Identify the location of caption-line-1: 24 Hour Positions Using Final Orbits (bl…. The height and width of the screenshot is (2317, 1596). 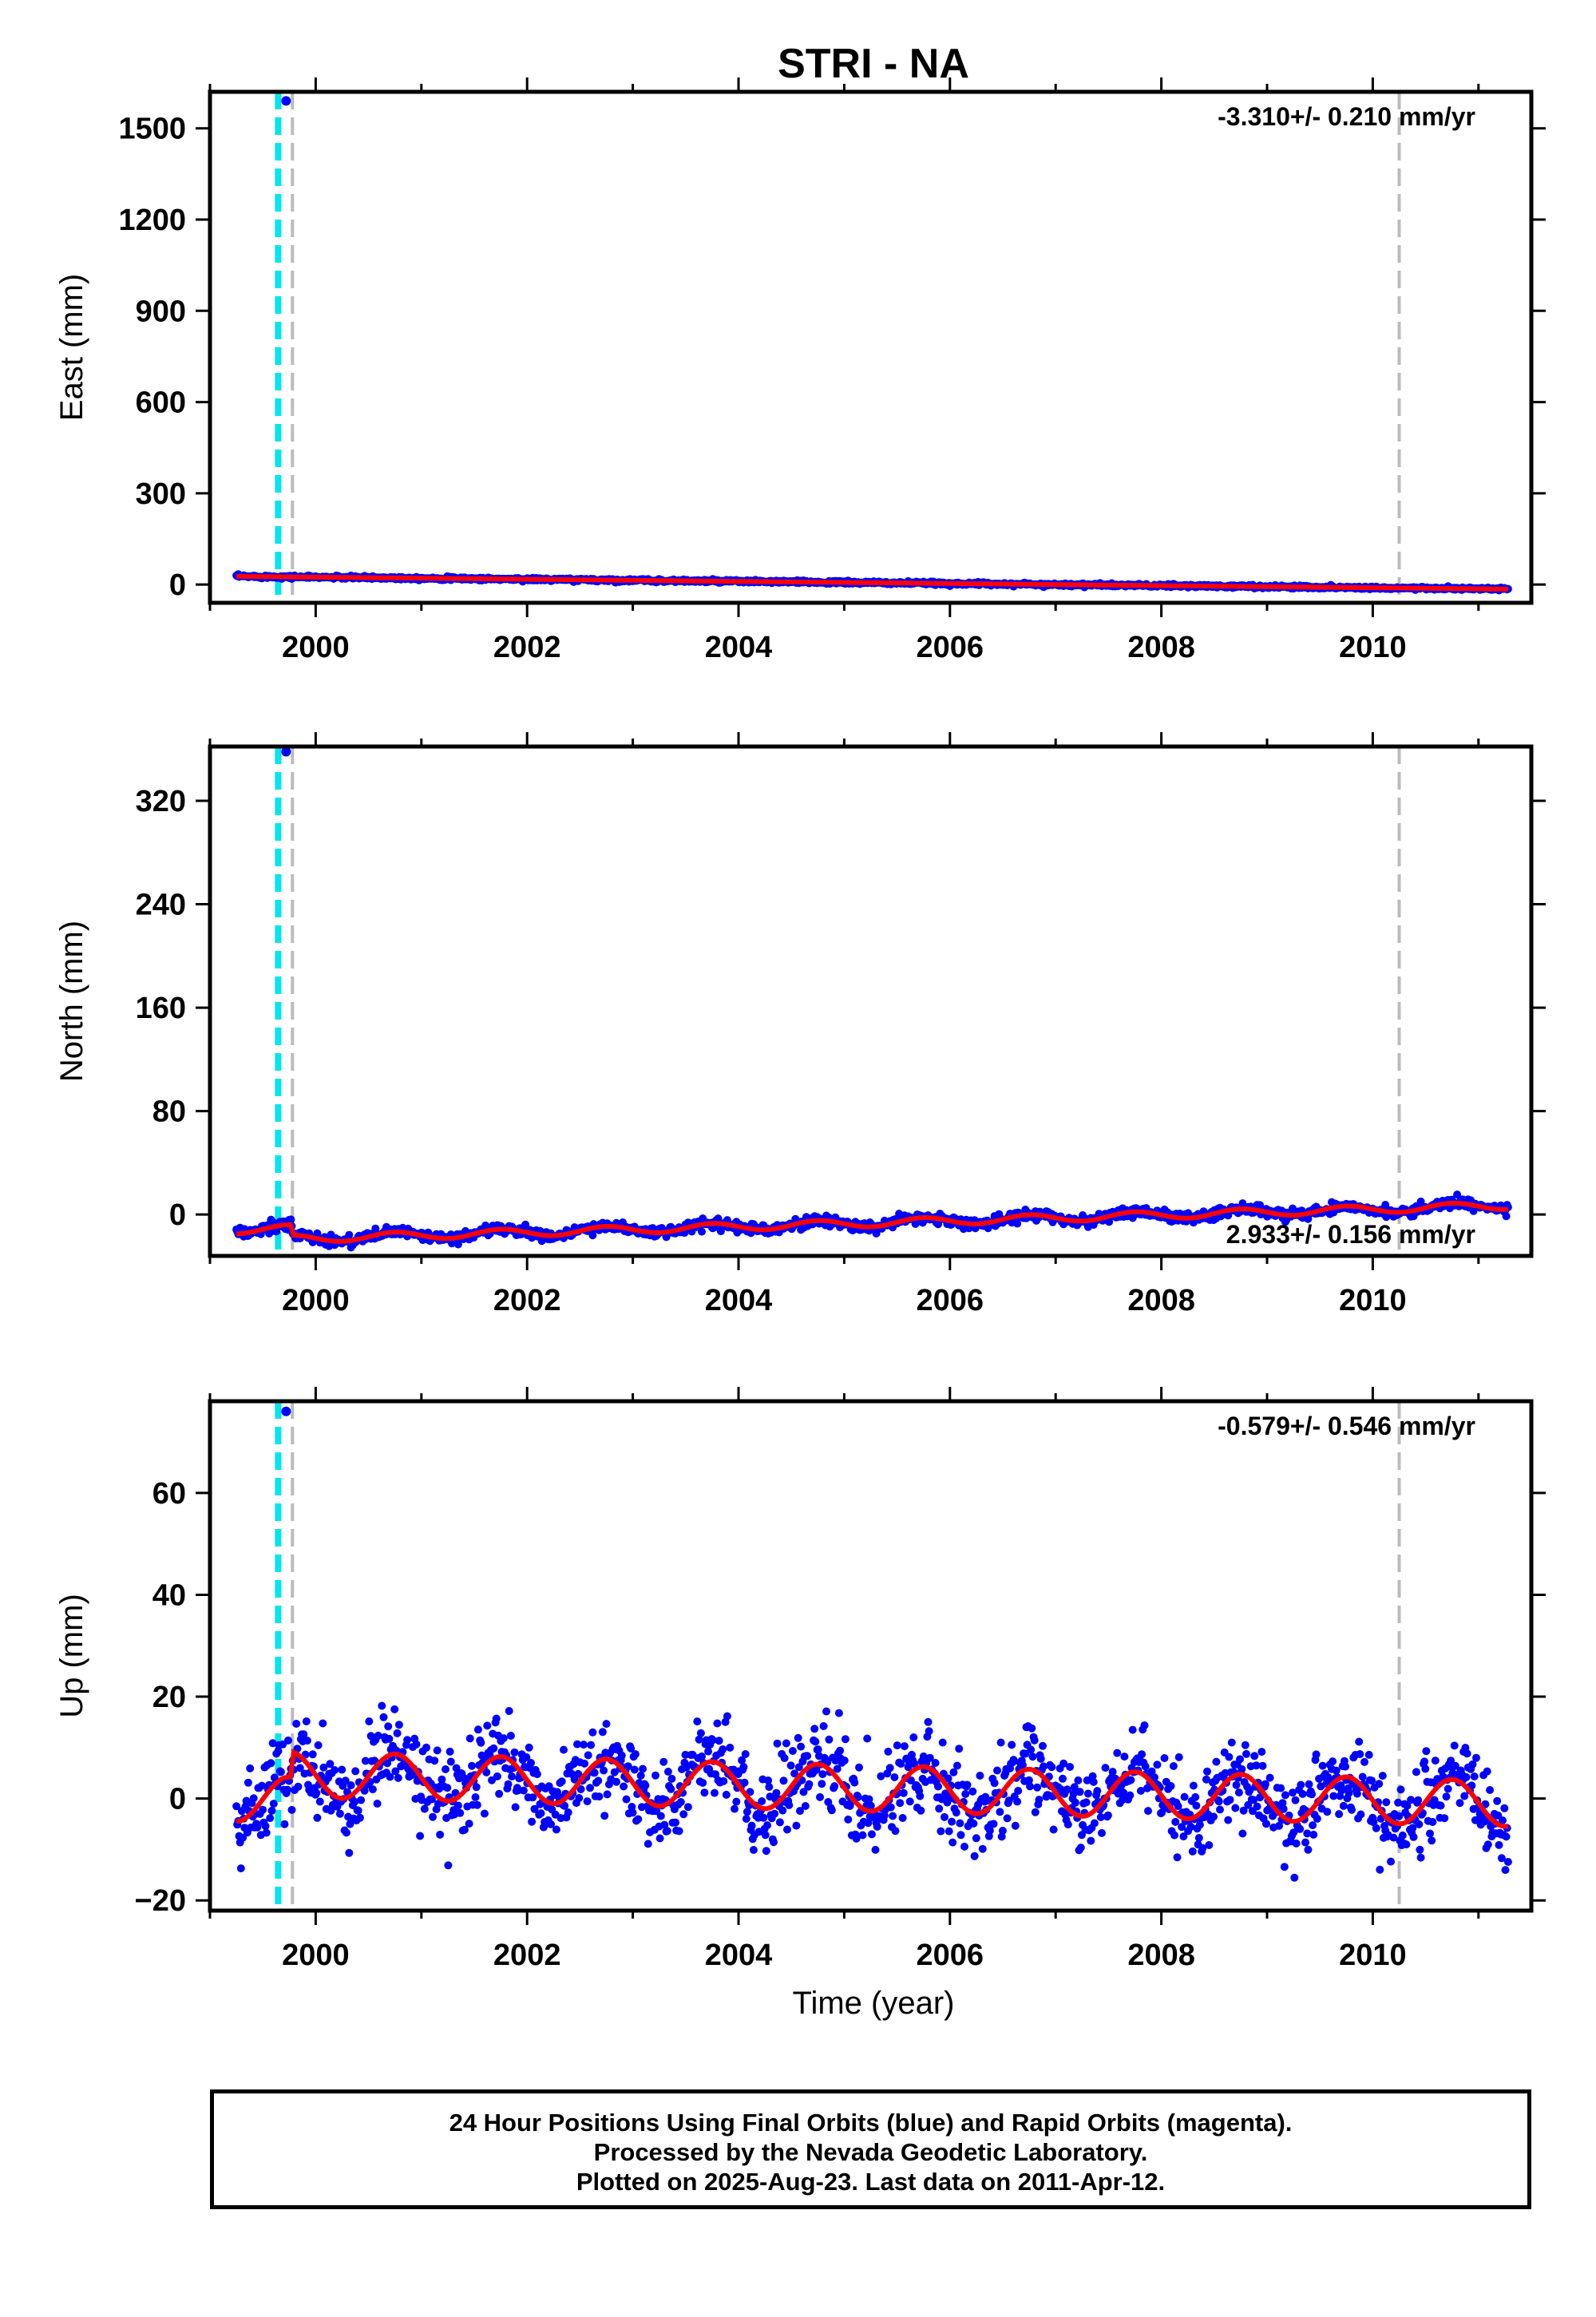
(871, 2123).